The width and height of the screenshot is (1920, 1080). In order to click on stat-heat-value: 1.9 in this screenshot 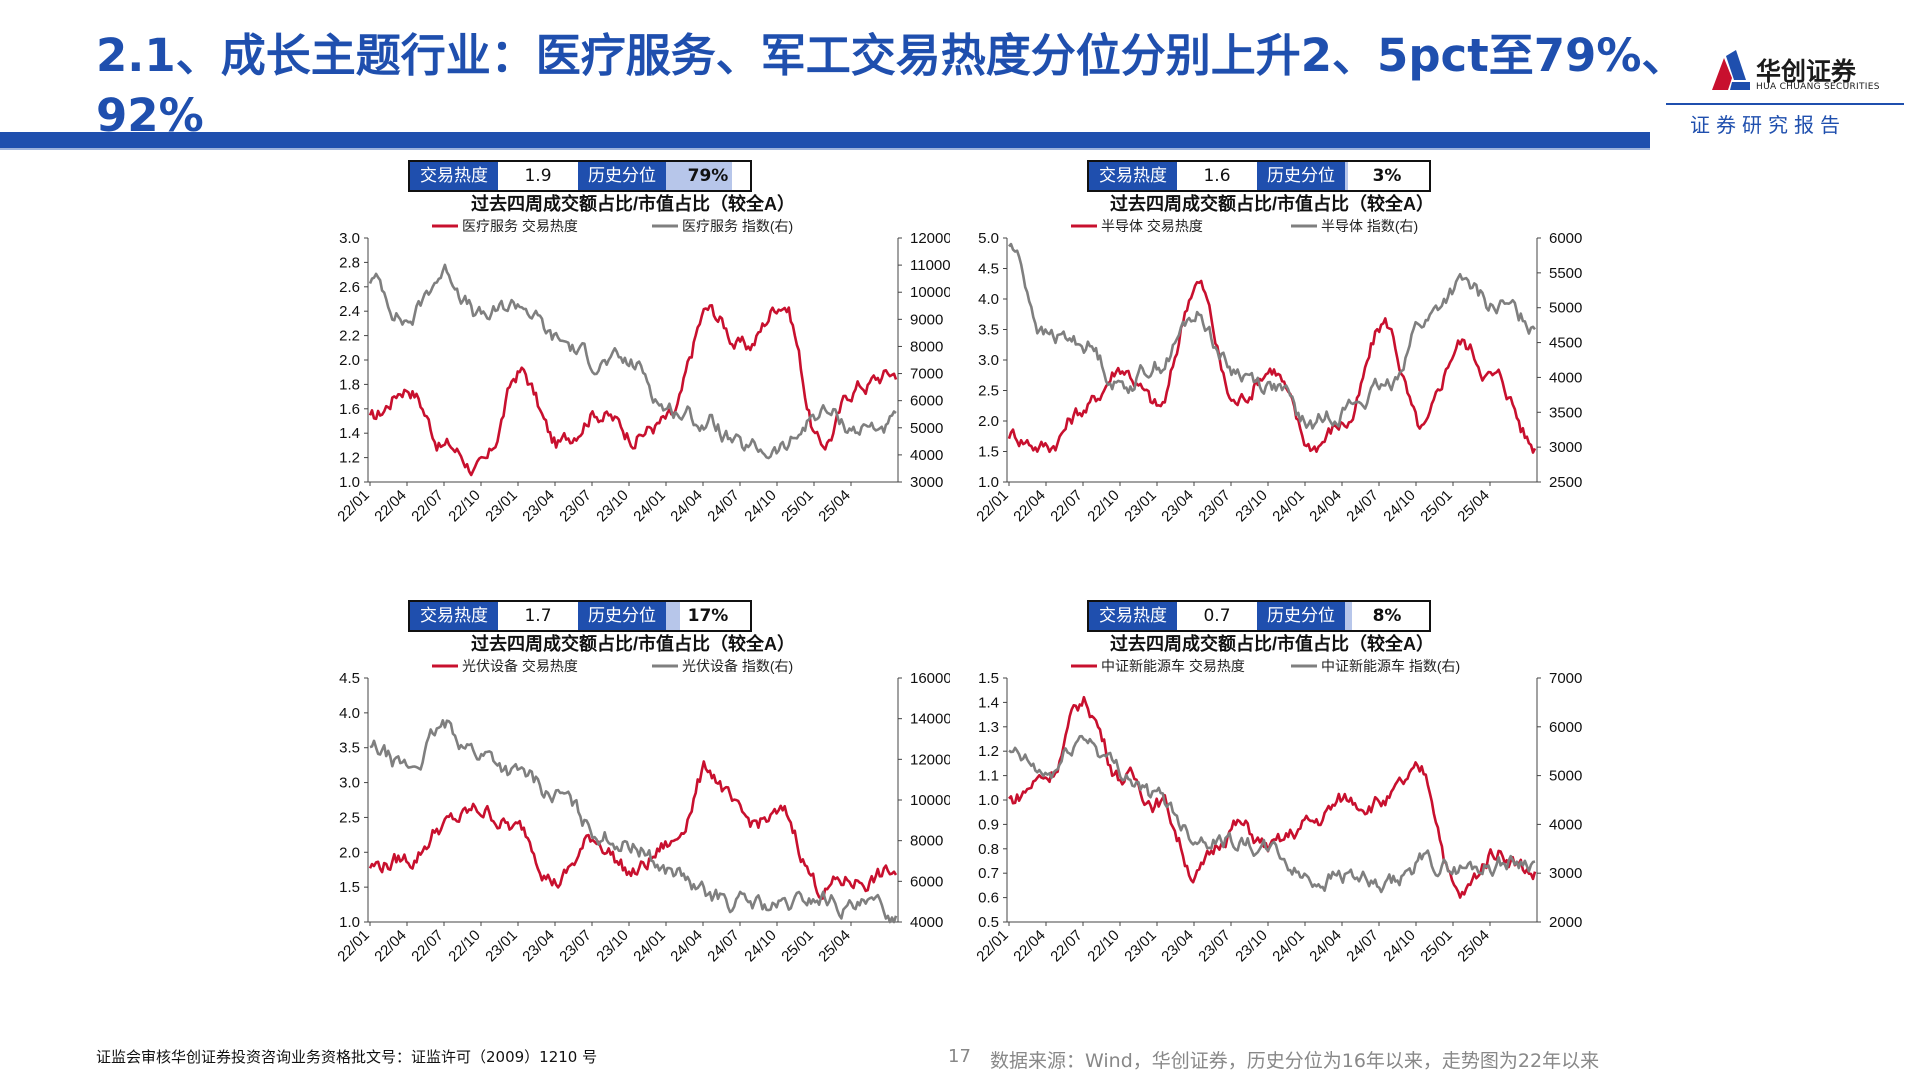, I will do `click(538, 176)`.